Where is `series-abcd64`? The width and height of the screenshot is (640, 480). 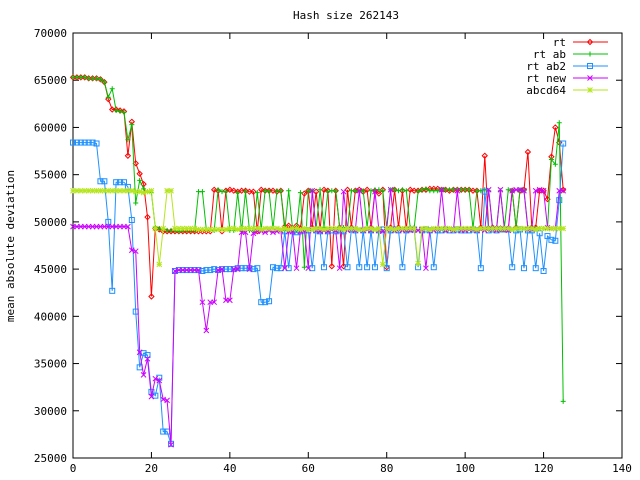 series-abcd64 is located at coordinates (318, 227).